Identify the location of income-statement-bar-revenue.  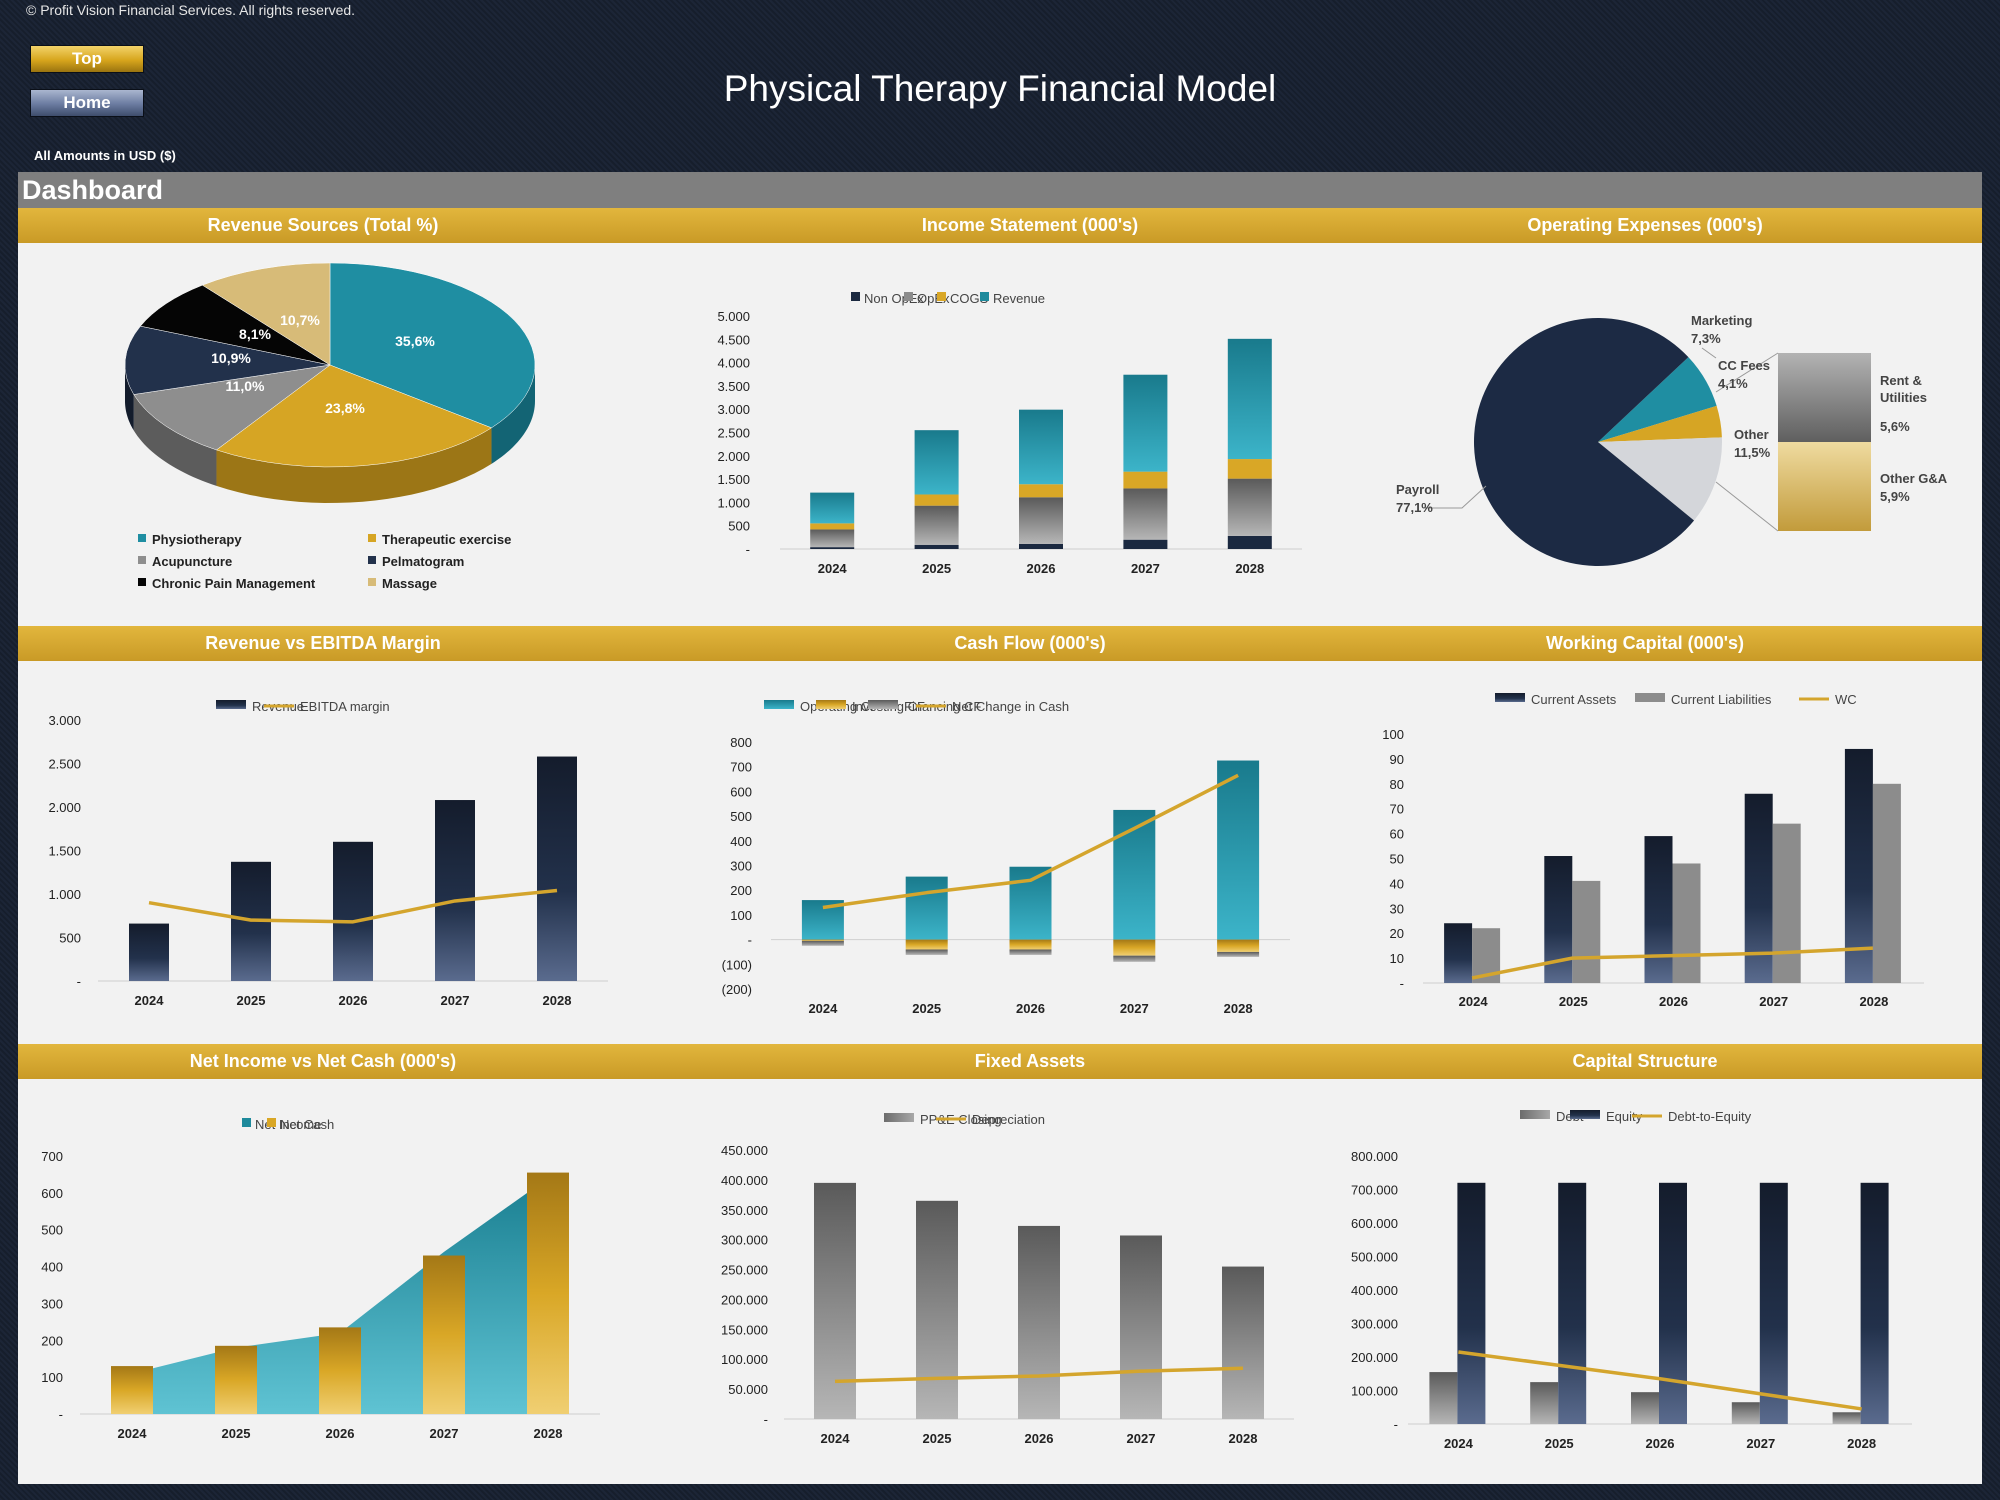
(832, 508).